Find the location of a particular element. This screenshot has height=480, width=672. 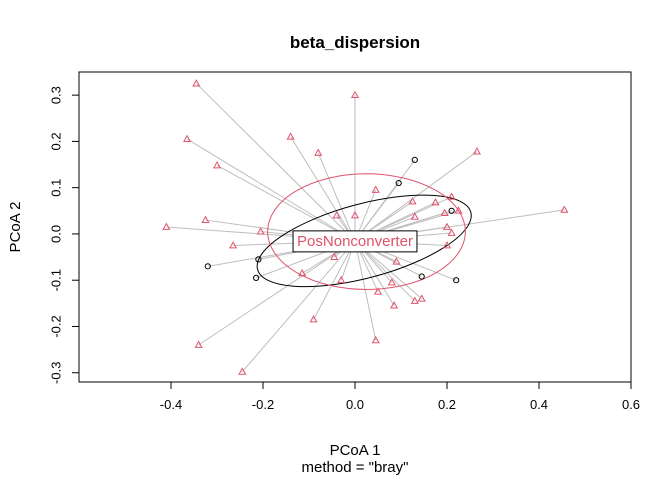

x-tick-label: 0.0 is located at coordinates (355, 404).